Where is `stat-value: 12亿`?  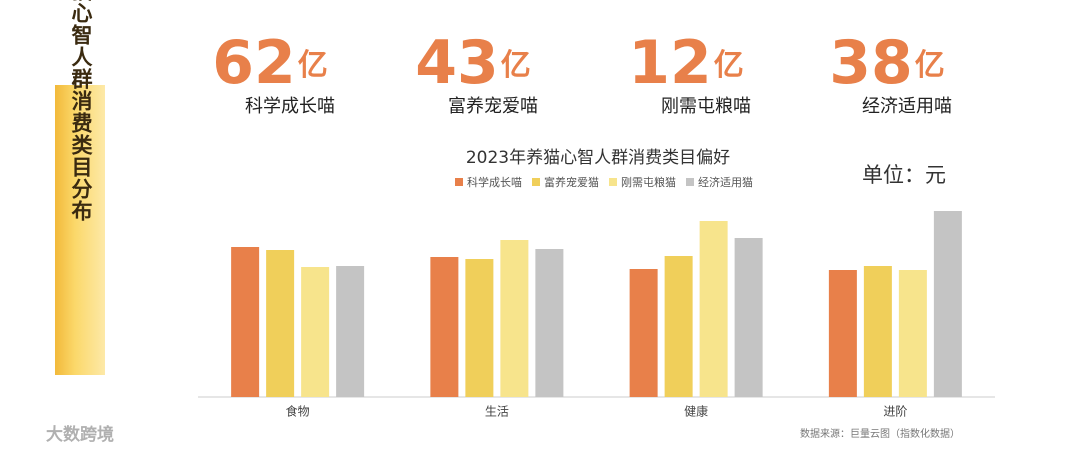
stat-value: 12亿 is located at coordinates (686, 63).